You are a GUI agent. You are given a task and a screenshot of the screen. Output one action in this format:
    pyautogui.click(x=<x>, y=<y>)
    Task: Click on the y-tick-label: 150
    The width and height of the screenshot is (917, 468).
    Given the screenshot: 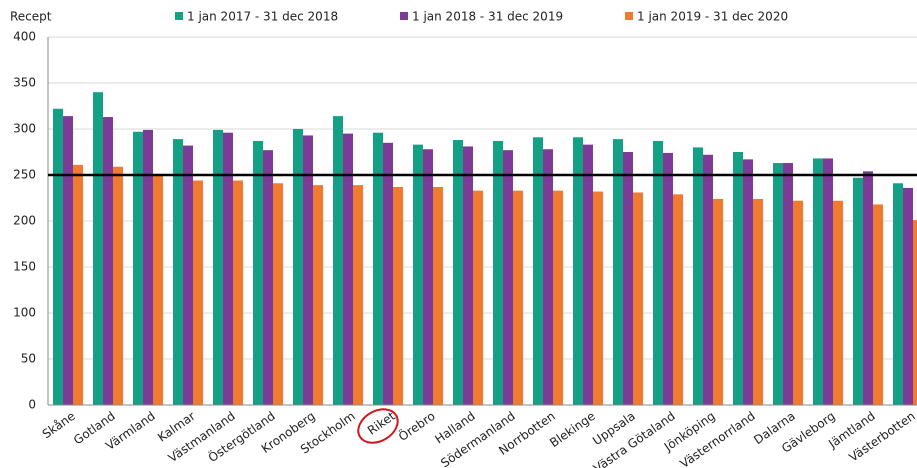 What is the action you would take?
    pyautogui.click(x=24, y=267)
    